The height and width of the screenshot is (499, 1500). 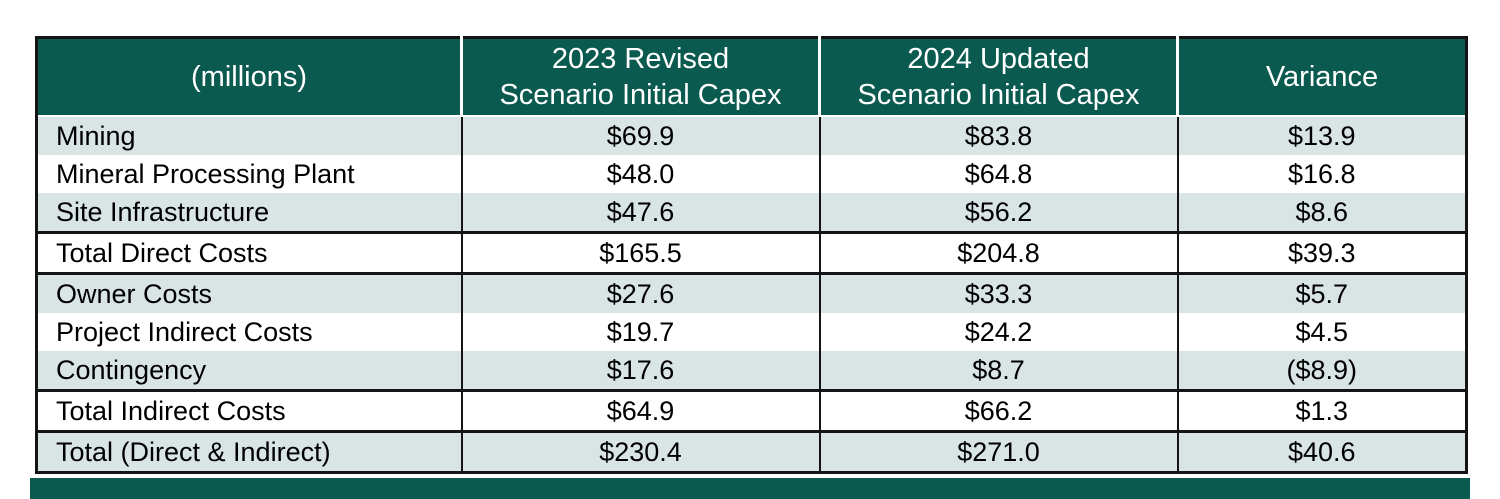 I want to click on capex-2024-cell: $8.7, so click(x=998, y=371).